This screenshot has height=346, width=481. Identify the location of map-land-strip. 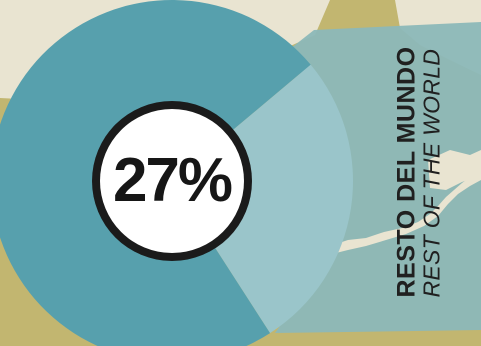
(405, 213).